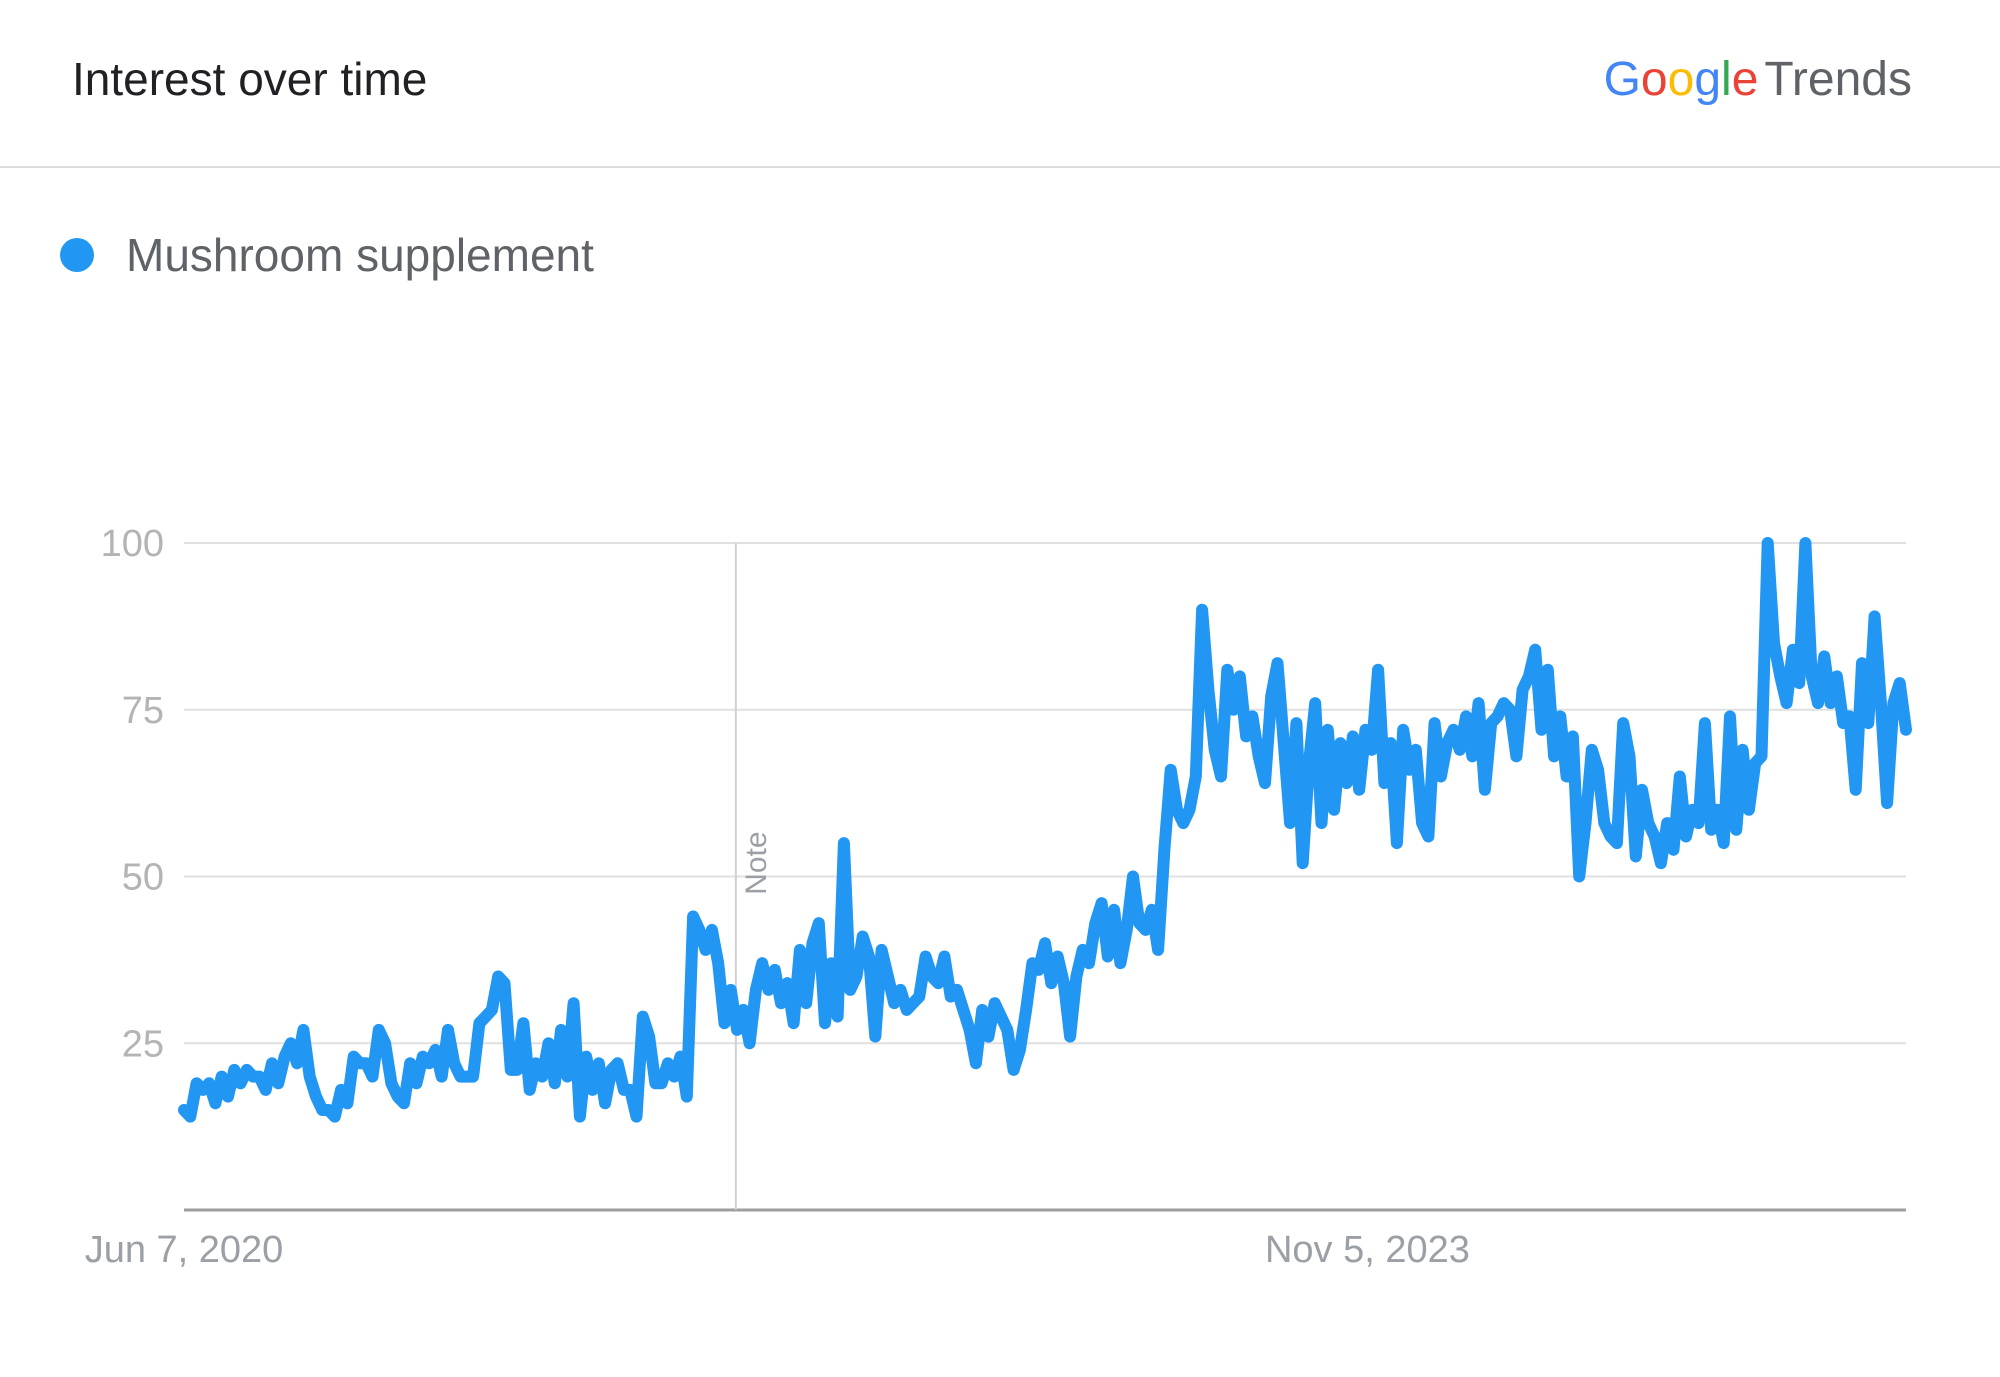  I want to click on note-annotation: Note, so click(753, 876).